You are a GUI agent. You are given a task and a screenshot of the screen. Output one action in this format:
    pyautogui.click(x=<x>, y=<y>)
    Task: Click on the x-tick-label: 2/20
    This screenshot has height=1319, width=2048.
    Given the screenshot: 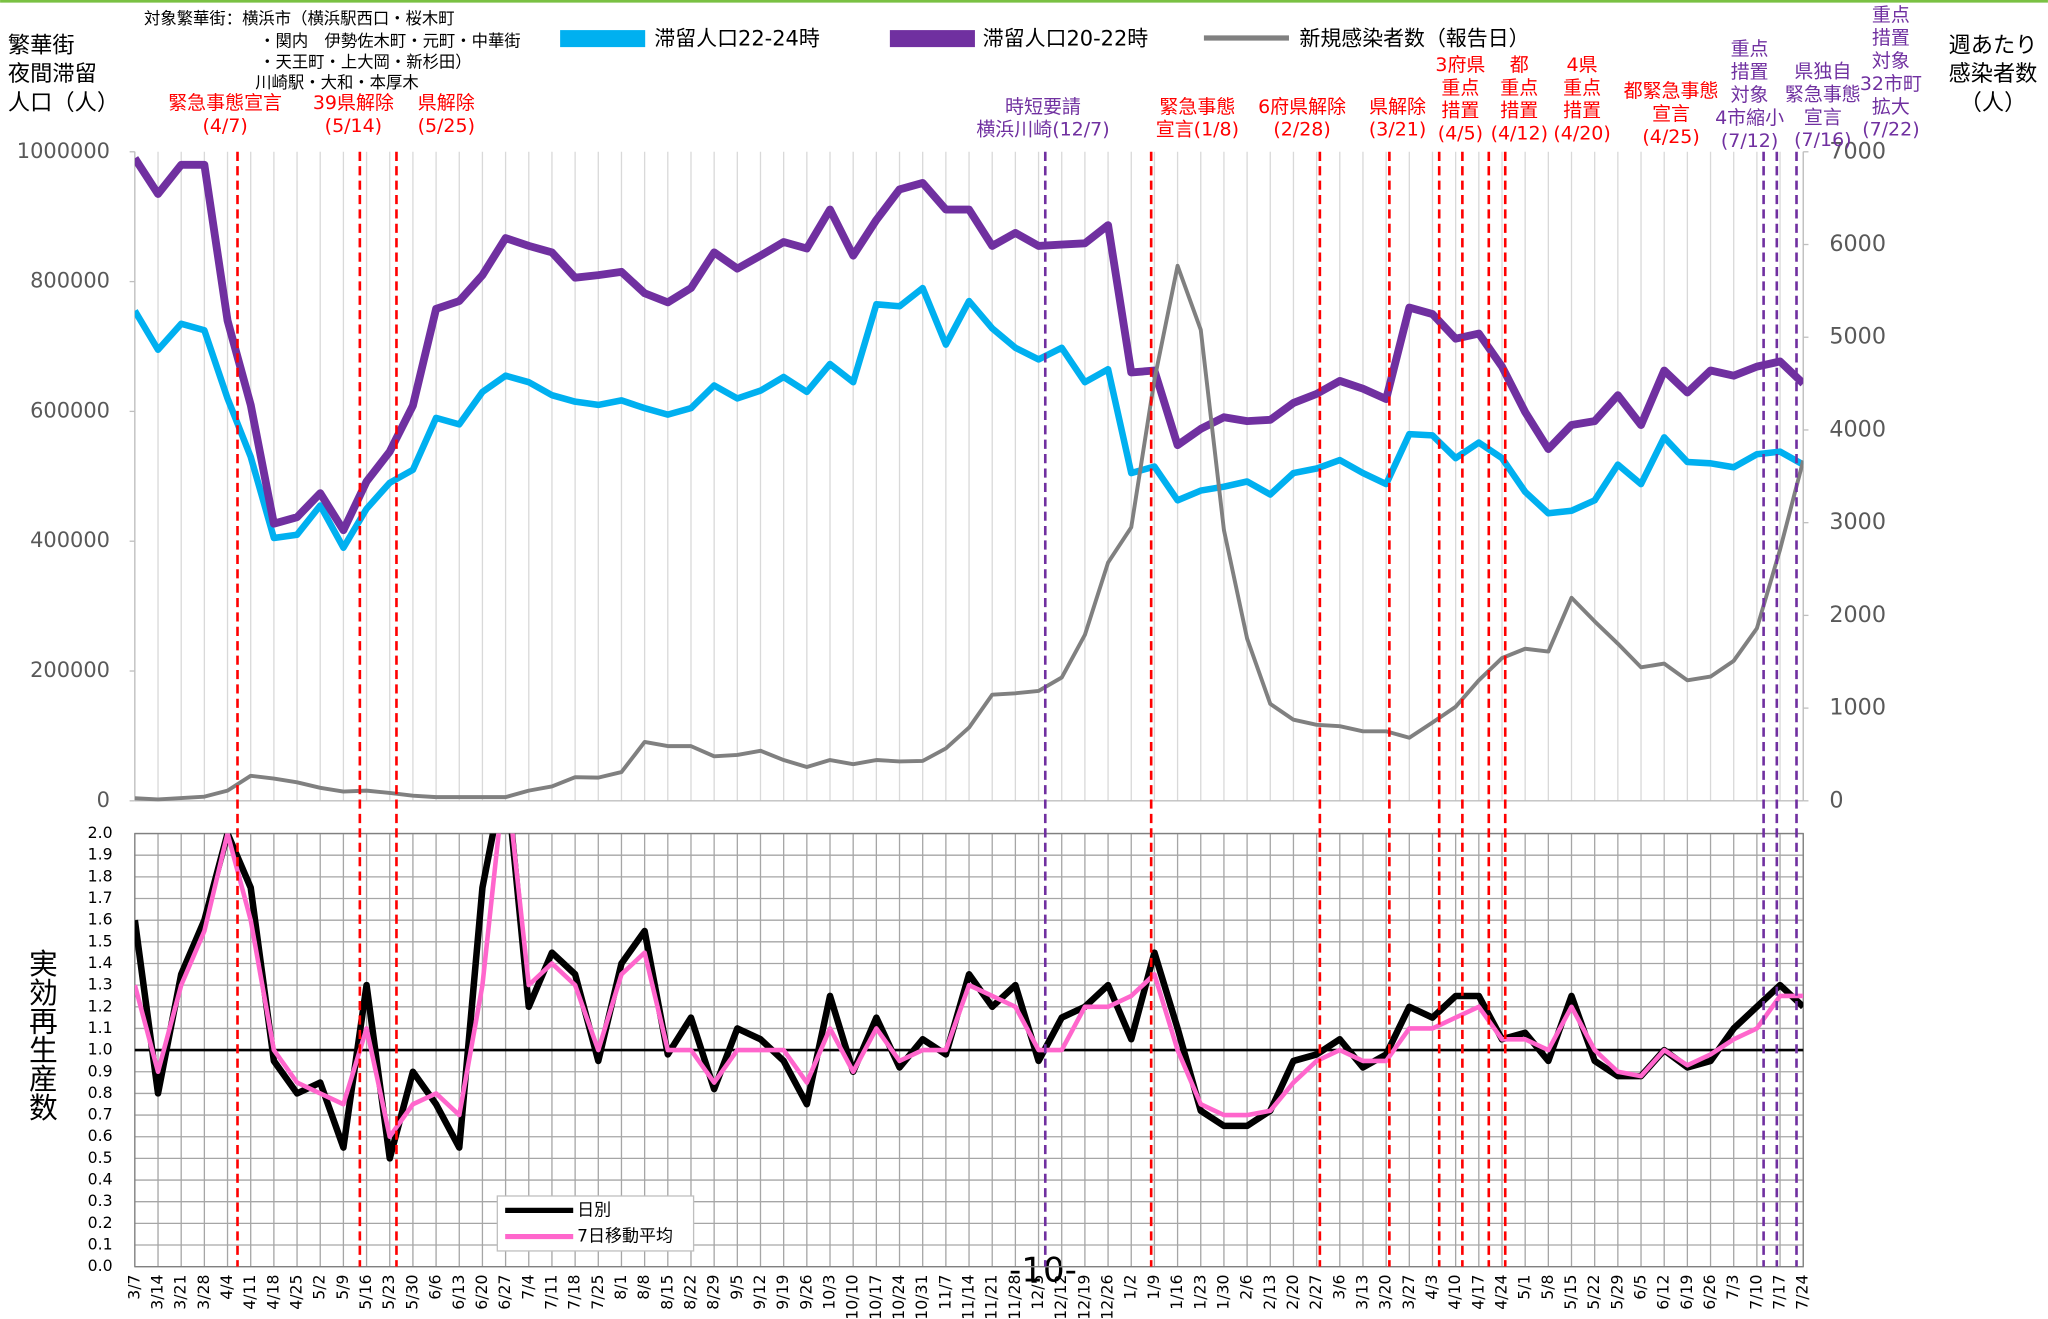 What is the action you would take?
    pyautogui.click(x=1292, y=1292)
    